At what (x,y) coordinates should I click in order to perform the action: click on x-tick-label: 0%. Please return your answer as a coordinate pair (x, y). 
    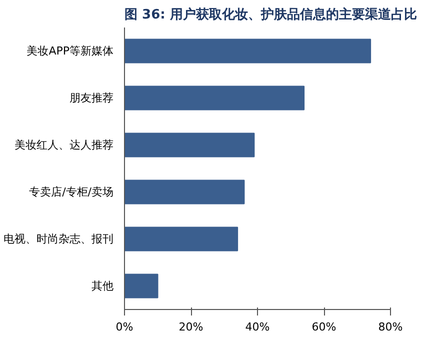
    Looking at the image, I should click on (125, 327).